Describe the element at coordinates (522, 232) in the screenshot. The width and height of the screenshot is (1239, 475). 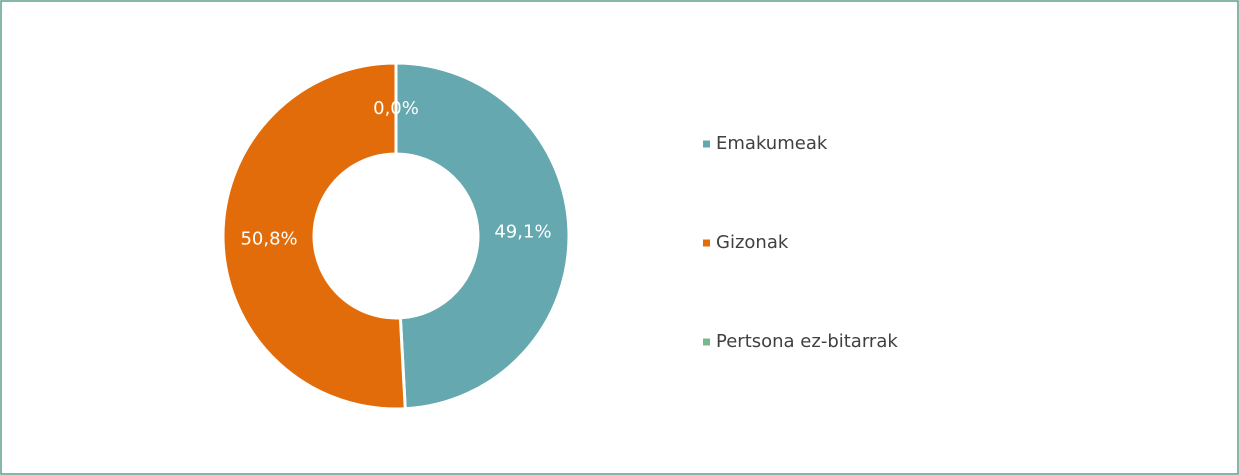
I see `data-label: 49,1%` at that location.